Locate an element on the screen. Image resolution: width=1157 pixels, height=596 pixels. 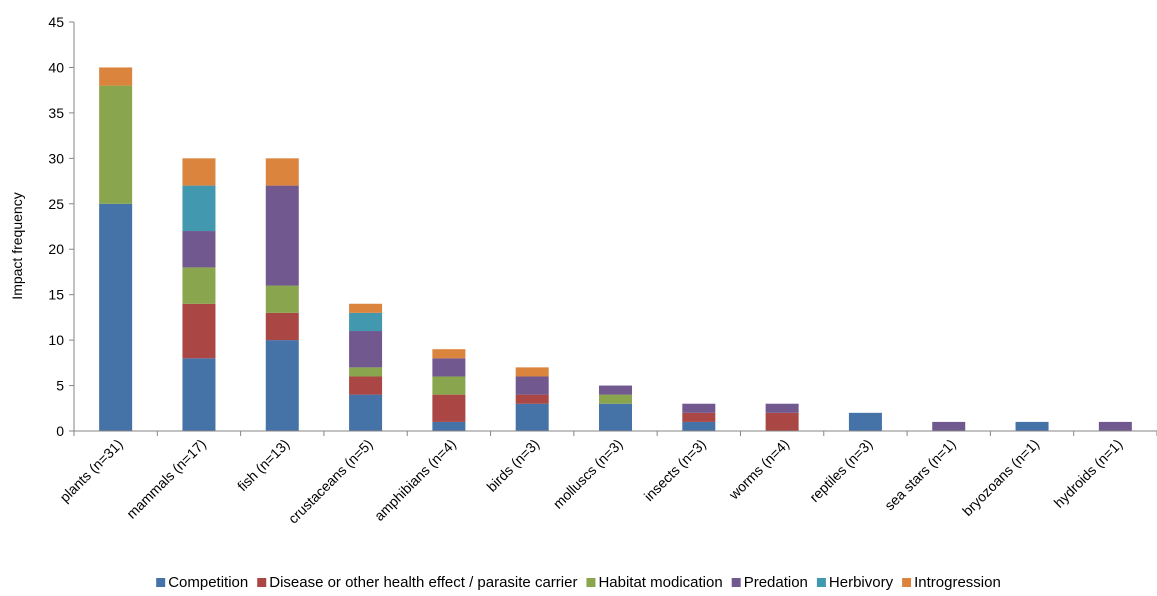
x-tick-label-12: hydroids (n=1) is located at coordinates (1088, 473).